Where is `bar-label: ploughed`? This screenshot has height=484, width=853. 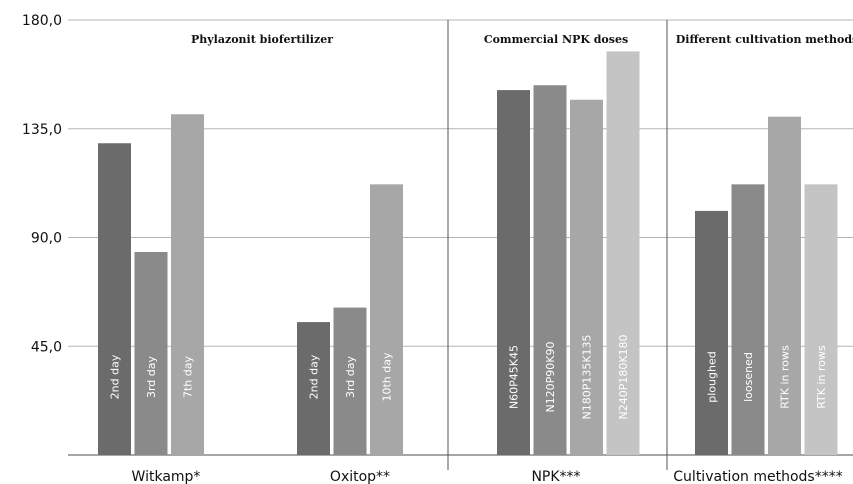 bar-label: ploughed is located at coordinates (712, 376).